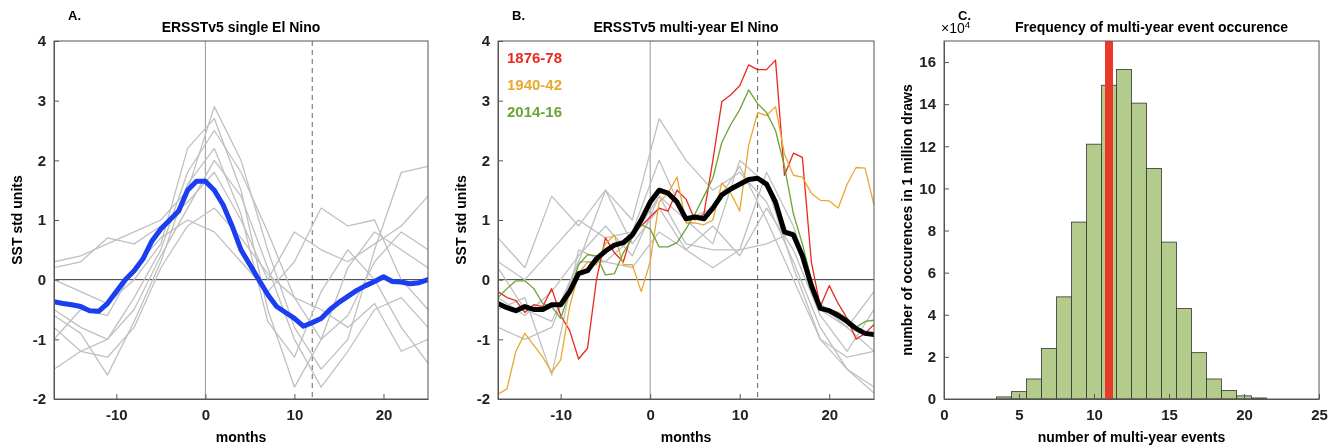 This screenshot has width=1338, height=448. I want to click on text: C., so click(964, 15).